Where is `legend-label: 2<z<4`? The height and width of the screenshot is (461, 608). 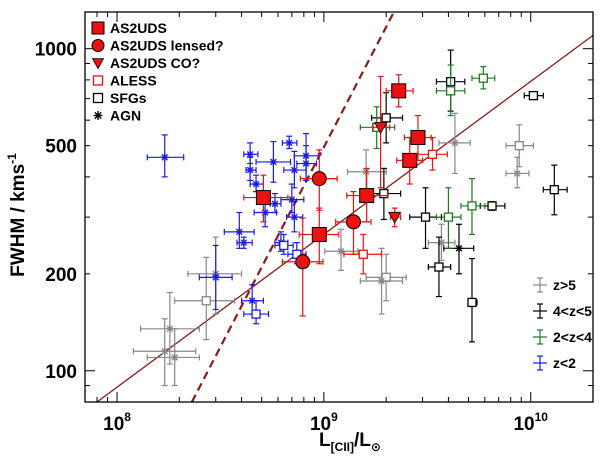
legend-label: 2<z<4 is located at coordinates (572, 337).